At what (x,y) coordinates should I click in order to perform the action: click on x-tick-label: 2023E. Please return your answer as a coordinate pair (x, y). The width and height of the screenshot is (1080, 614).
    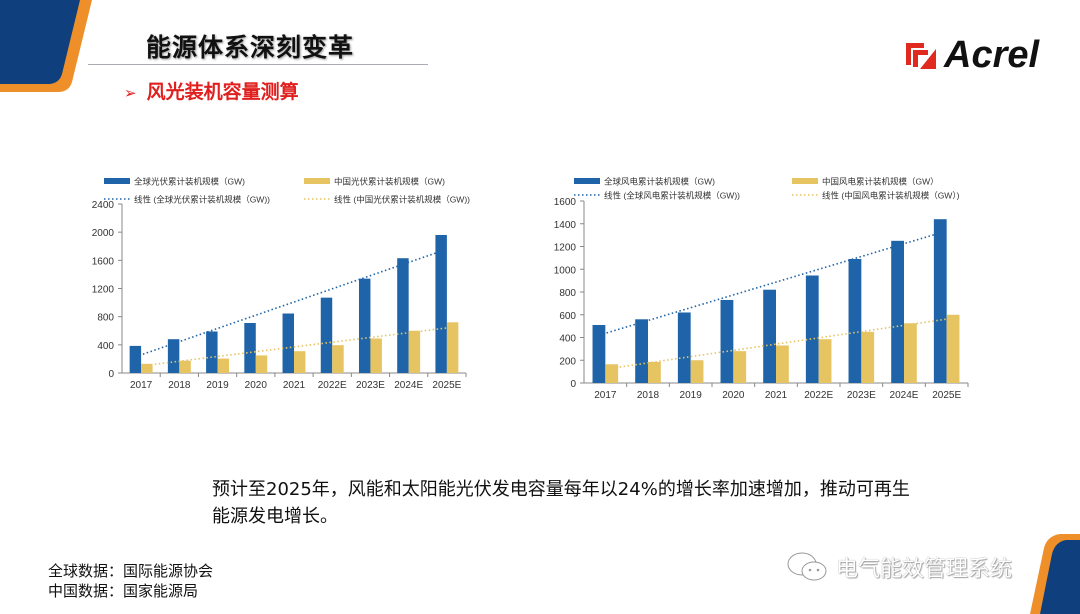
    Looking at the image, I should click on (370, 385).